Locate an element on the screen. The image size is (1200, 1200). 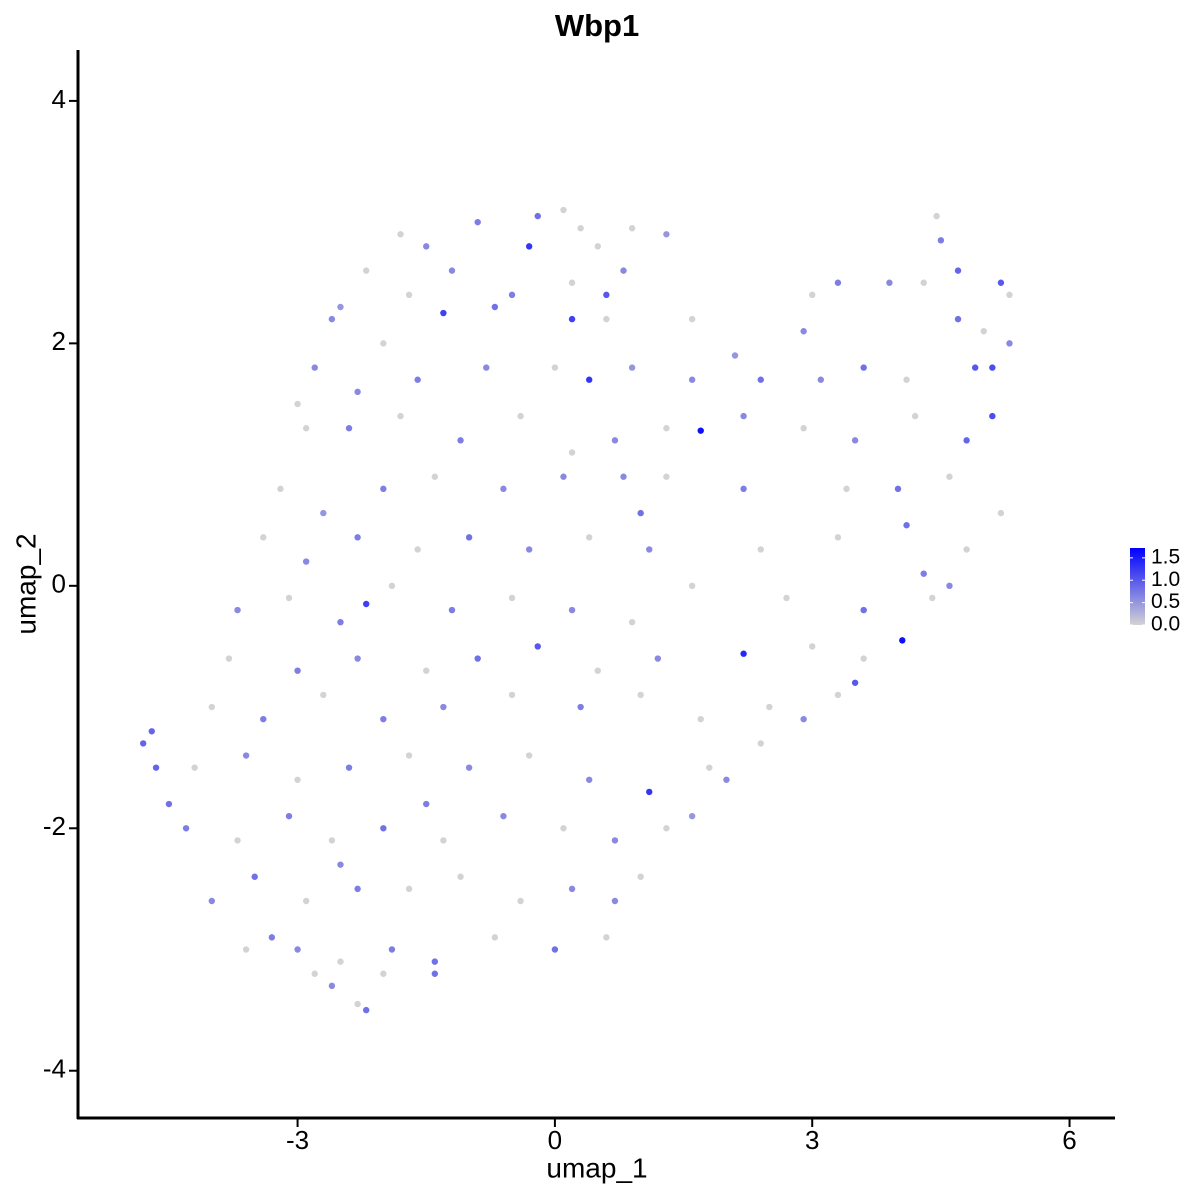
x-tick-label: 0 is located at coordinates (555, 1140).